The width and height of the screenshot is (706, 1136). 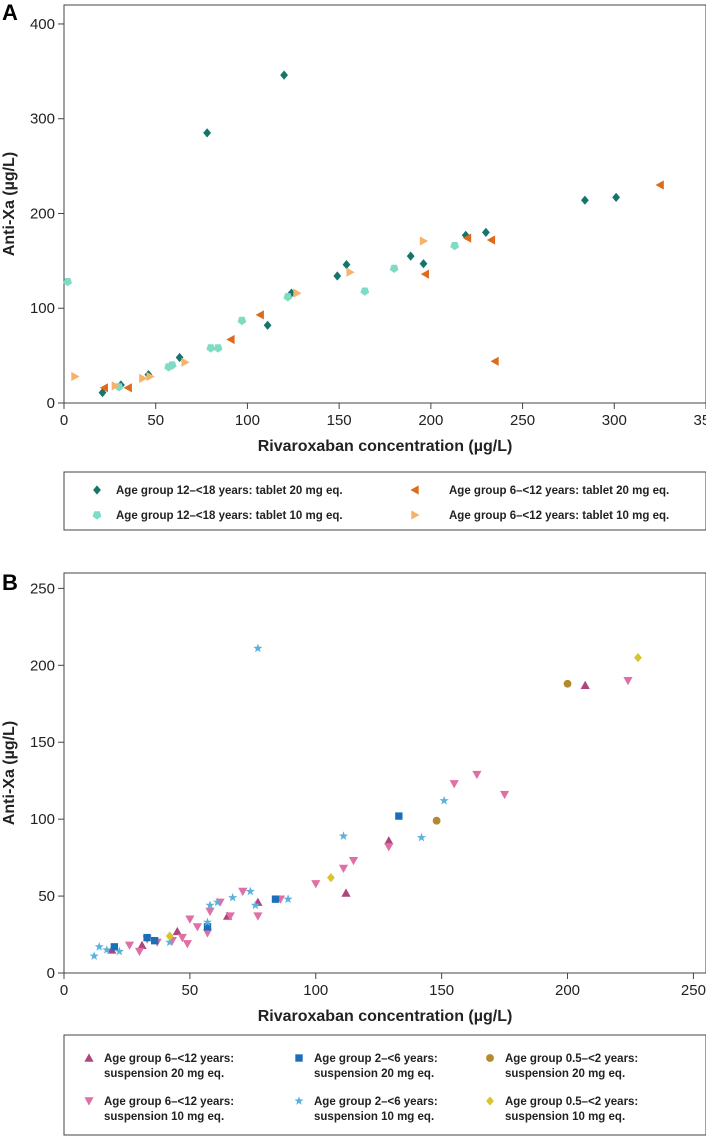 I want to click on x-tick-label: 100, so click(x=315, y=990).